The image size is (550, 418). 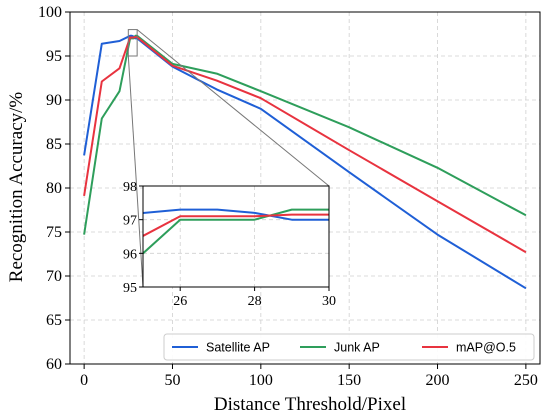 I want to click on inset-series-group, so click(x=236, y=231).